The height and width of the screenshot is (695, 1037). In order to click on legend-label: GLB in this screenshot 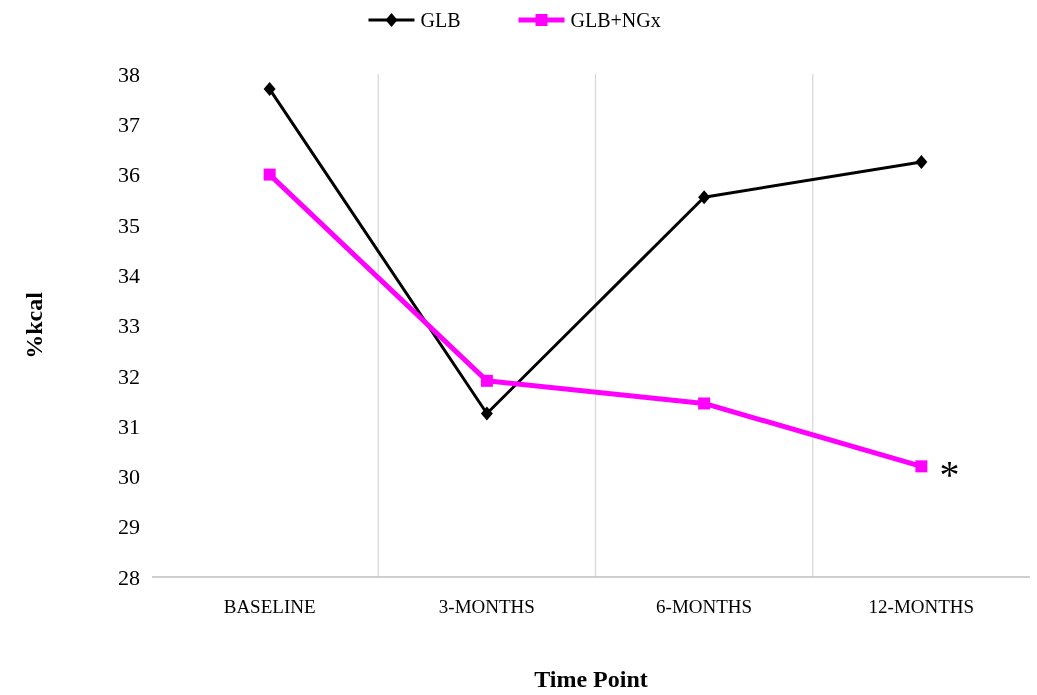, I will do `click(440, 20)`.